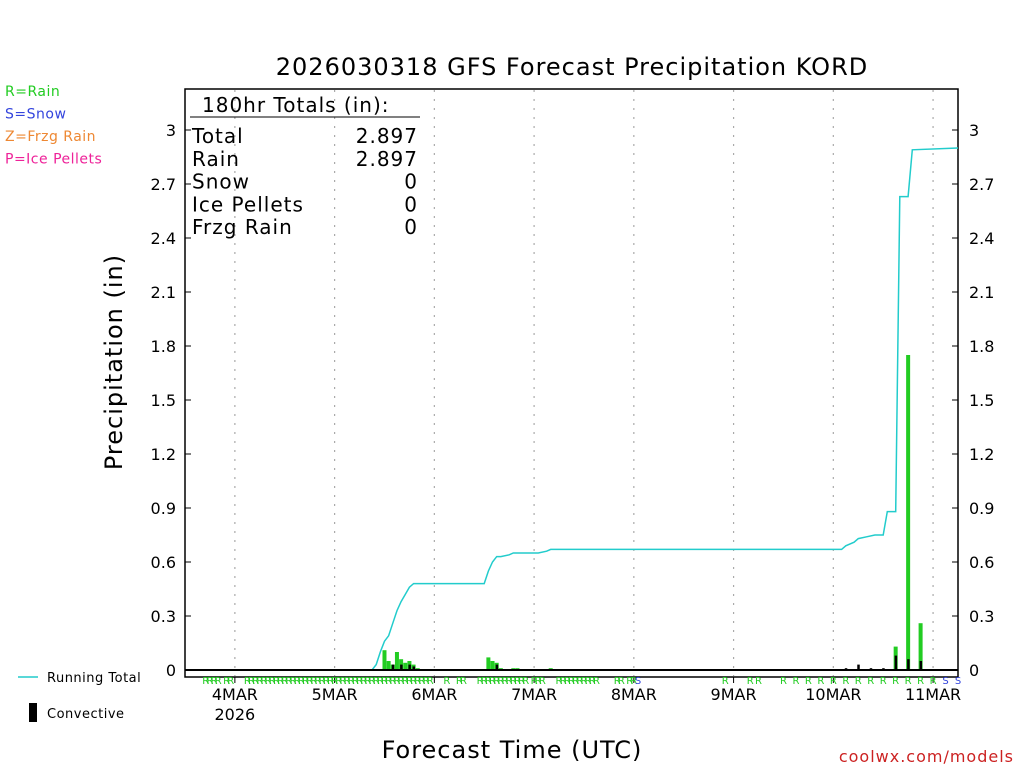  What do you see at coordinates (217, 136) in the screenshot?
I see `totals-row-label: Total` at bounding box center [217, 136].